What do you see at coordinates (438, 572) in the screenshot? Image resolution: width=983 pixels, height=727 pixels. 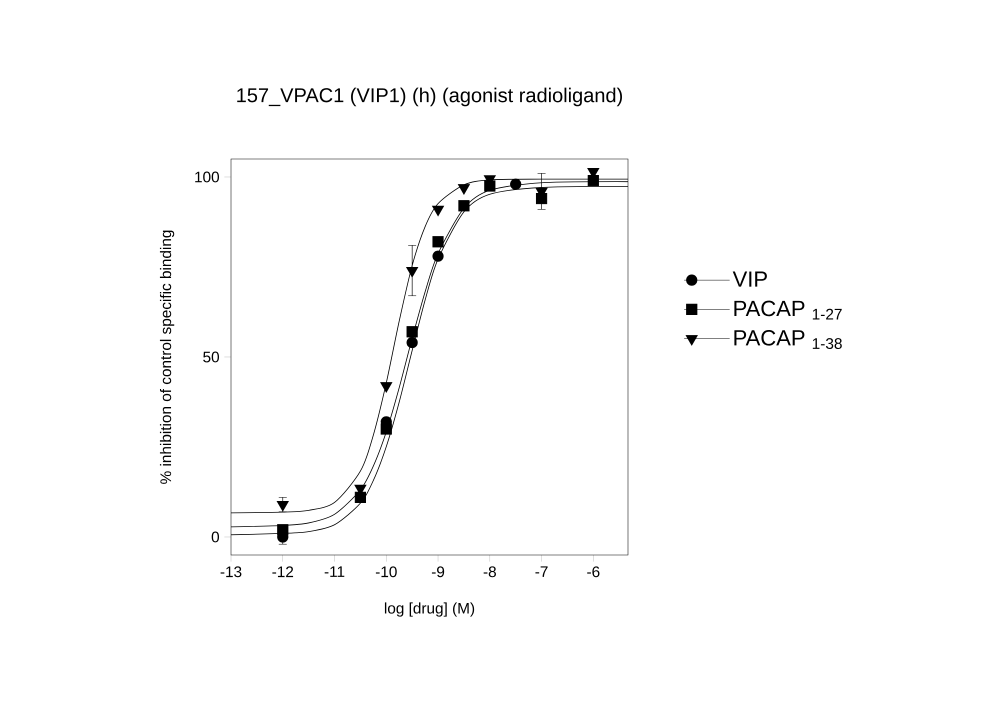 I see `x-tick-label: -9` at bounding box center [438, 572].